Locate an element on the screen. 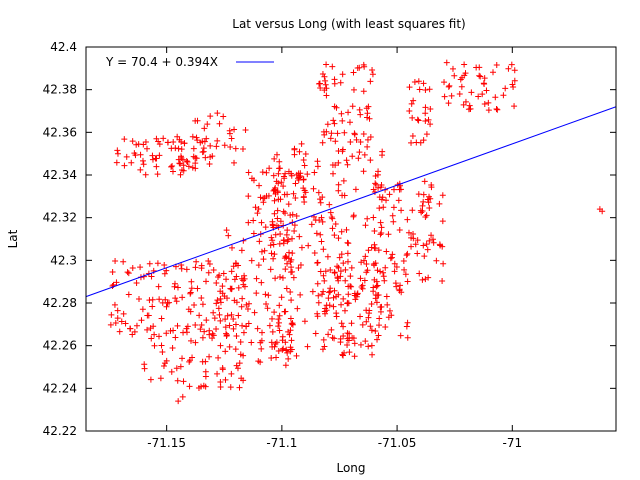 This screenshot has width=640, height=480. x-tick-label: -71.1 is located at coordinates (281, 443).